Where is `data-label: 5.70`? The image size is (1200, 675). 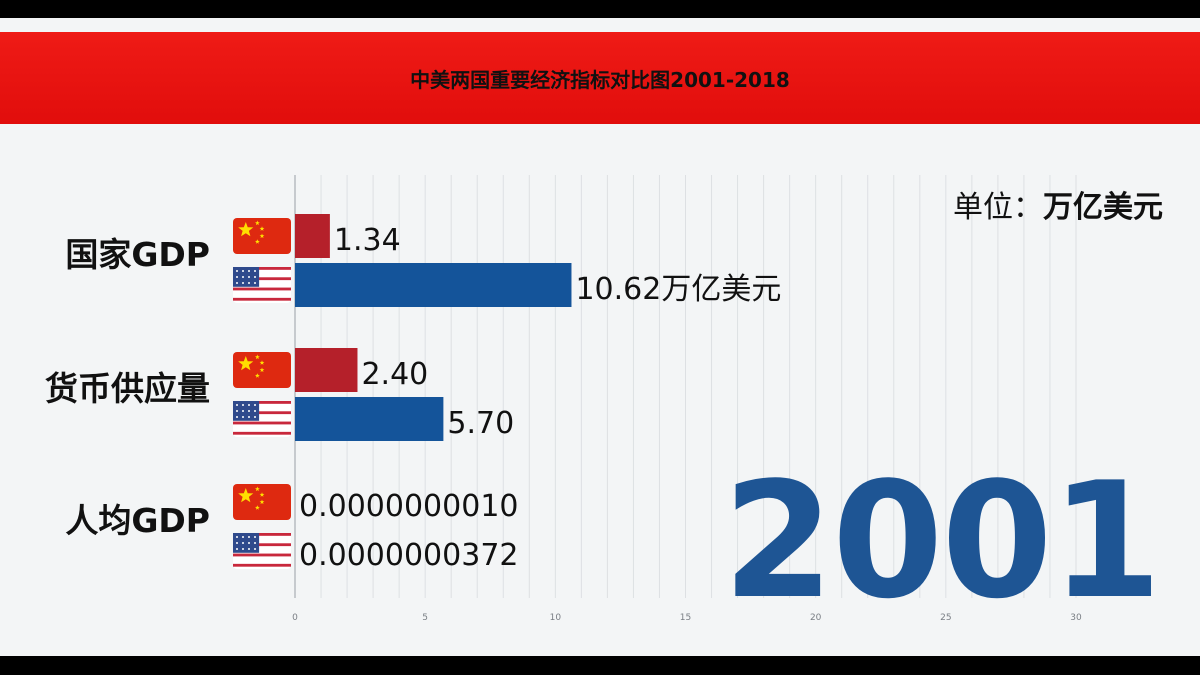 data-label: 5.70 is located at coordinates (480, 423).